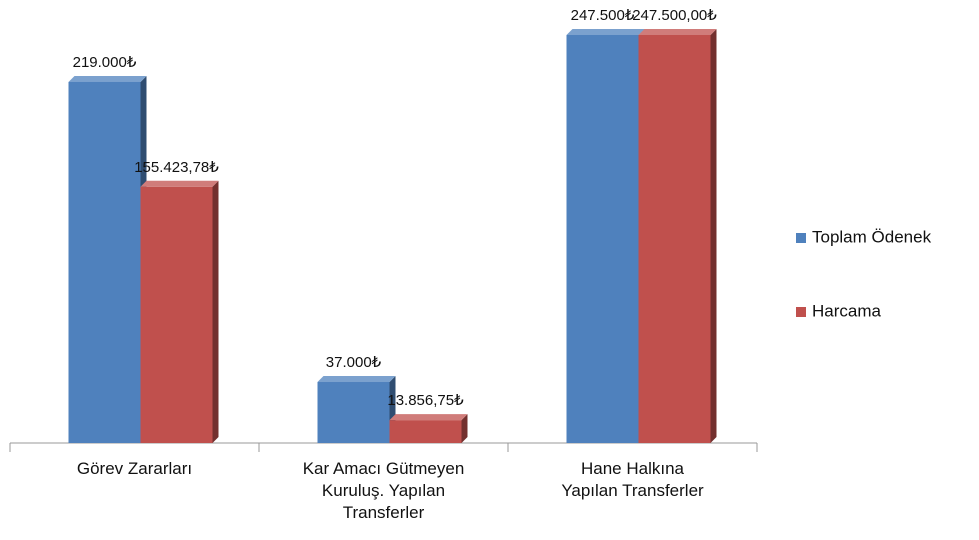 The width and height of the screenshot is (979, 540). What do you see at coordinates (674, 15) in the screenshot?
I see `value-label: 247.500,00₺` at bounding box center [674, 15].